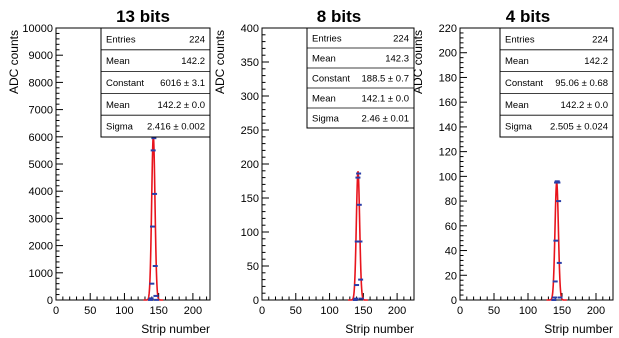  I want to click on stats-value: 6016 ± 3.1, so click(182, 83).